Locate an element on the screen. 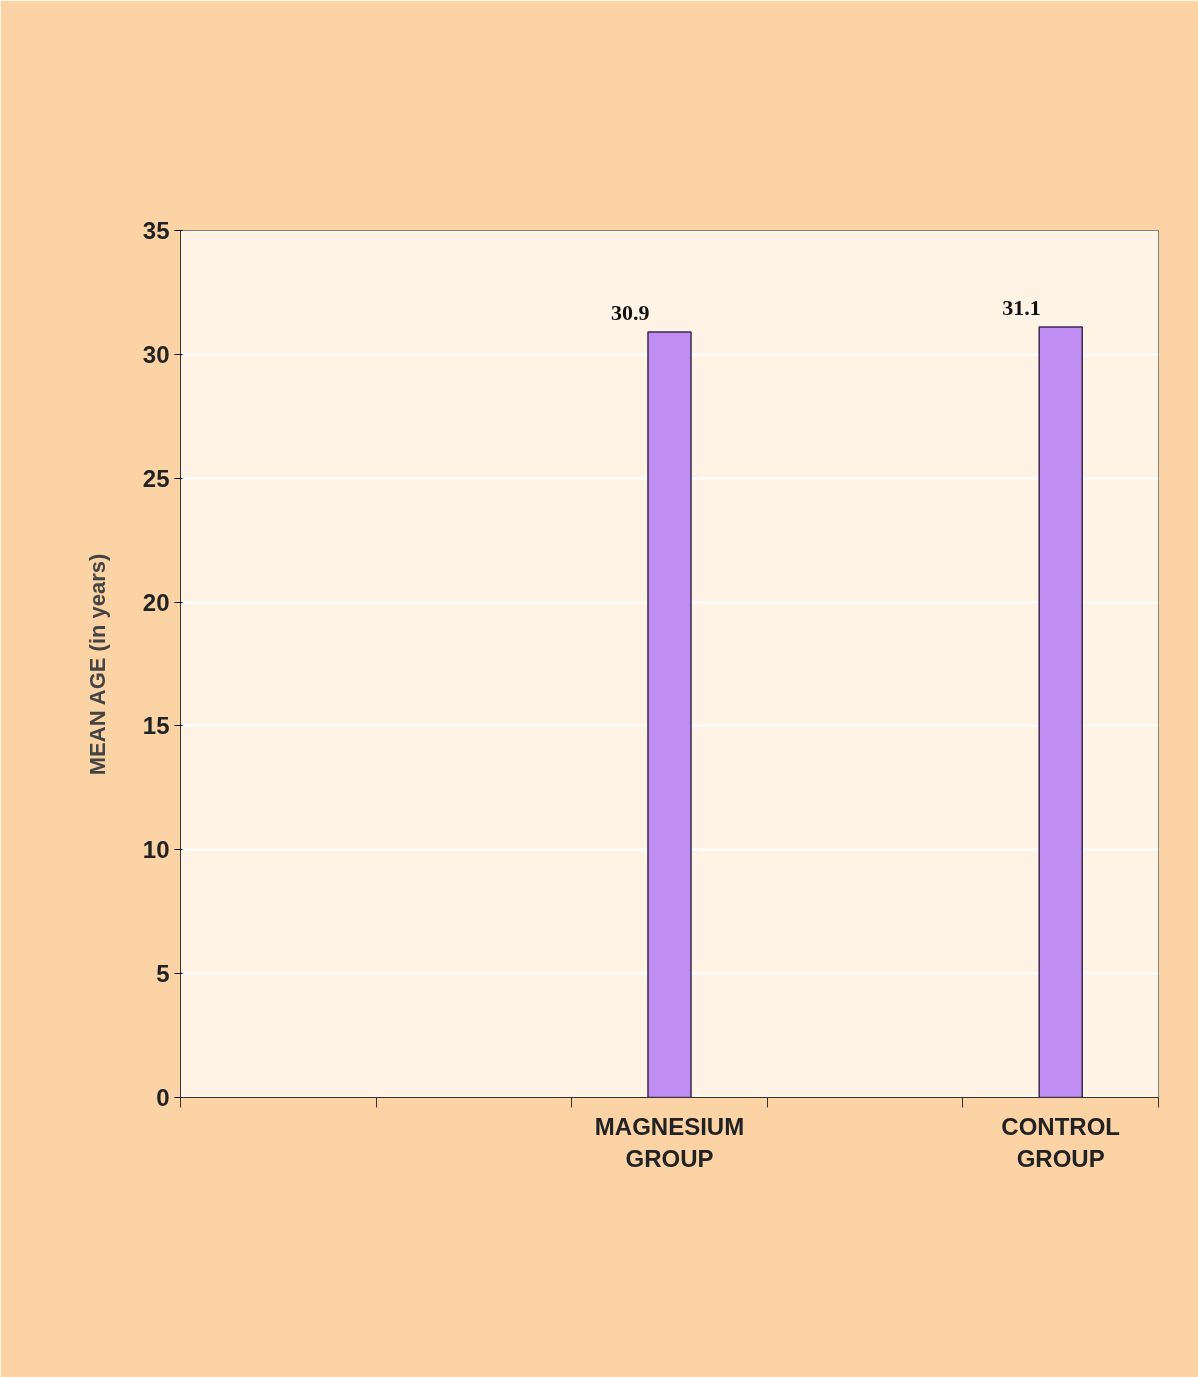 The height and width of the screenshot is (1377, 1198). y-tick-label: 20 is located at coordinates (156, 602).